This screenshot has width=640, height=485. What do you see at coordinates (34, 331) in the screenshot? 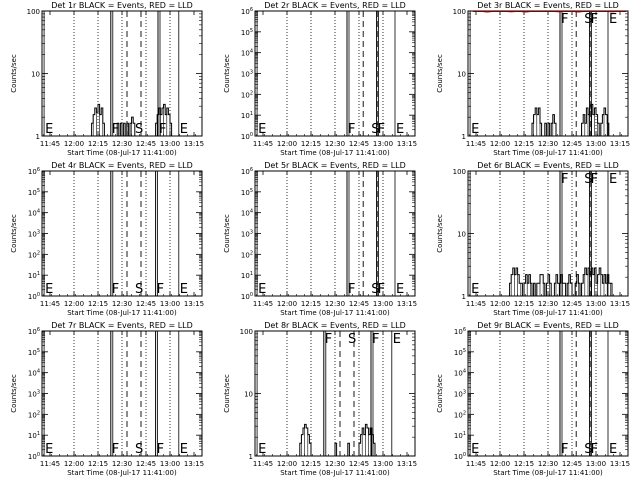
I see `y-tick-label: 10⁶` at bounding box center [34, 331].